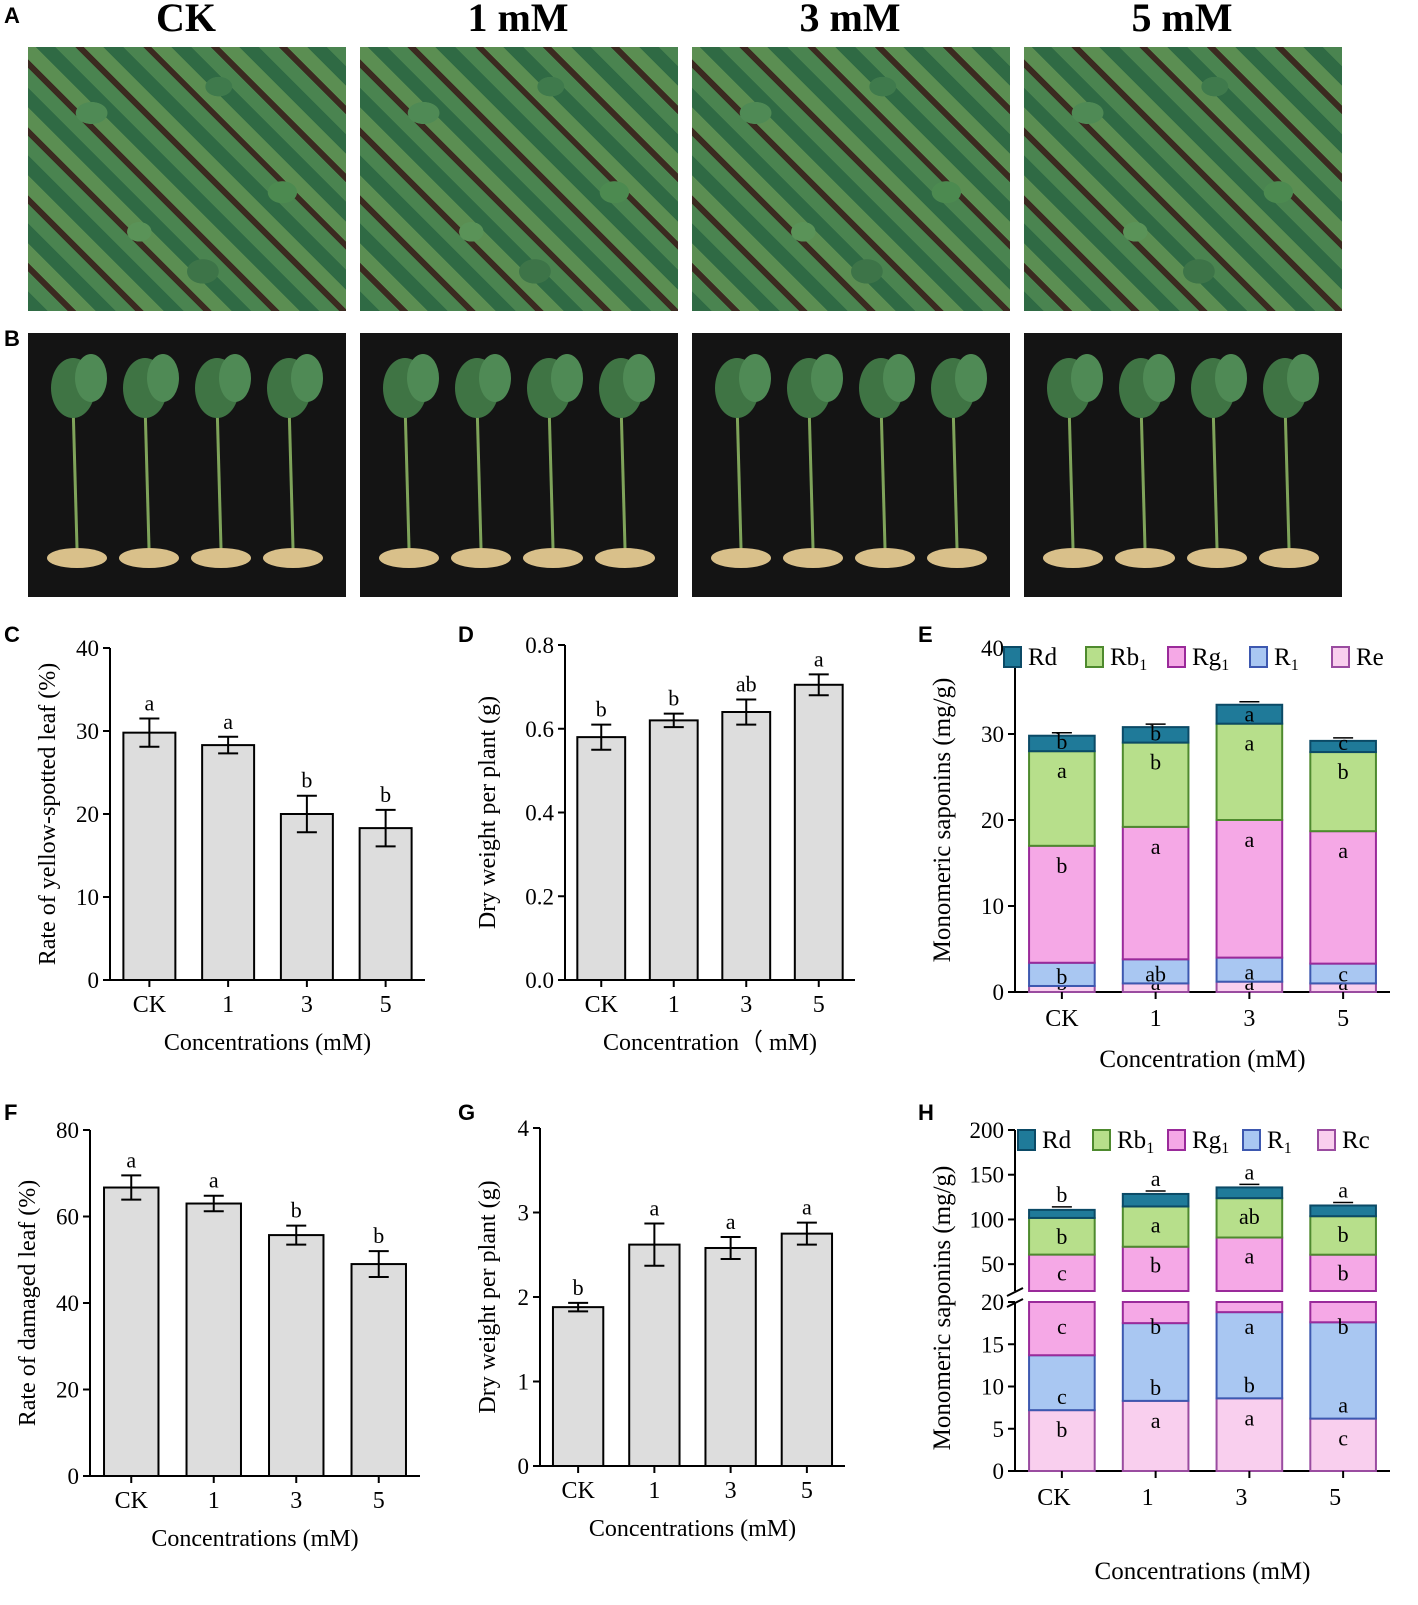  What do you see at coordinates (466, 634) in the screenshot?
I see `panel-letter-d: D` at bounding box center [466, 634].